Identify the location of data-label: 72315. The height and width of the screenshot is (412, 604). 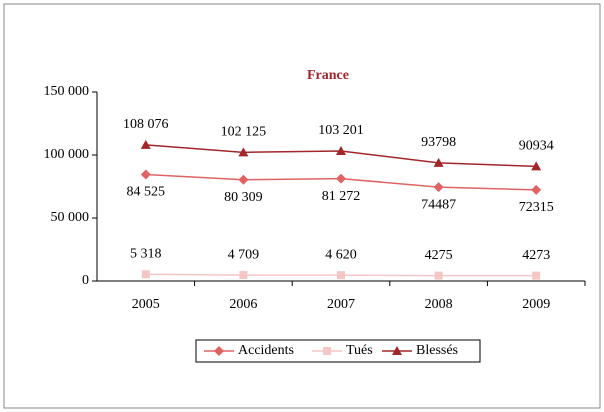
(536, 207).